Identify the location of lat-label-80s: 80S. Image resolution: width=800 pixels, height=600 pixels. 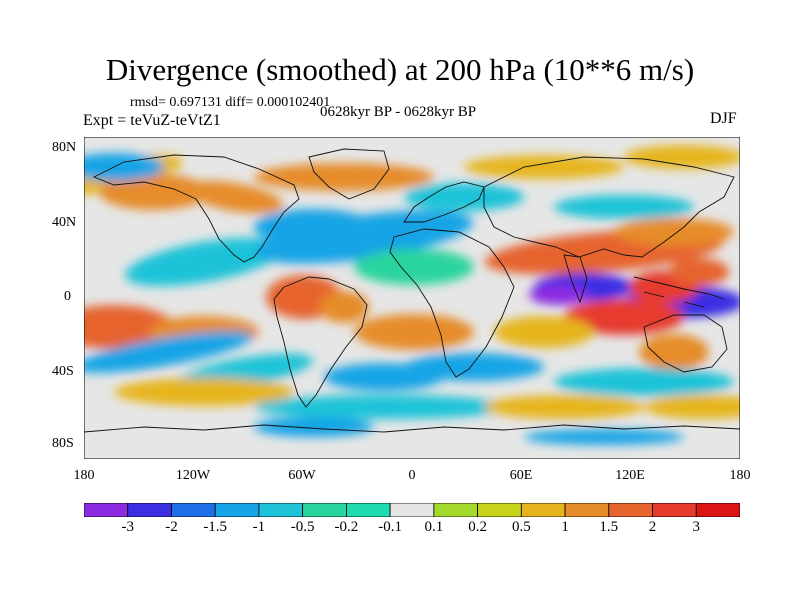
(63, 443).